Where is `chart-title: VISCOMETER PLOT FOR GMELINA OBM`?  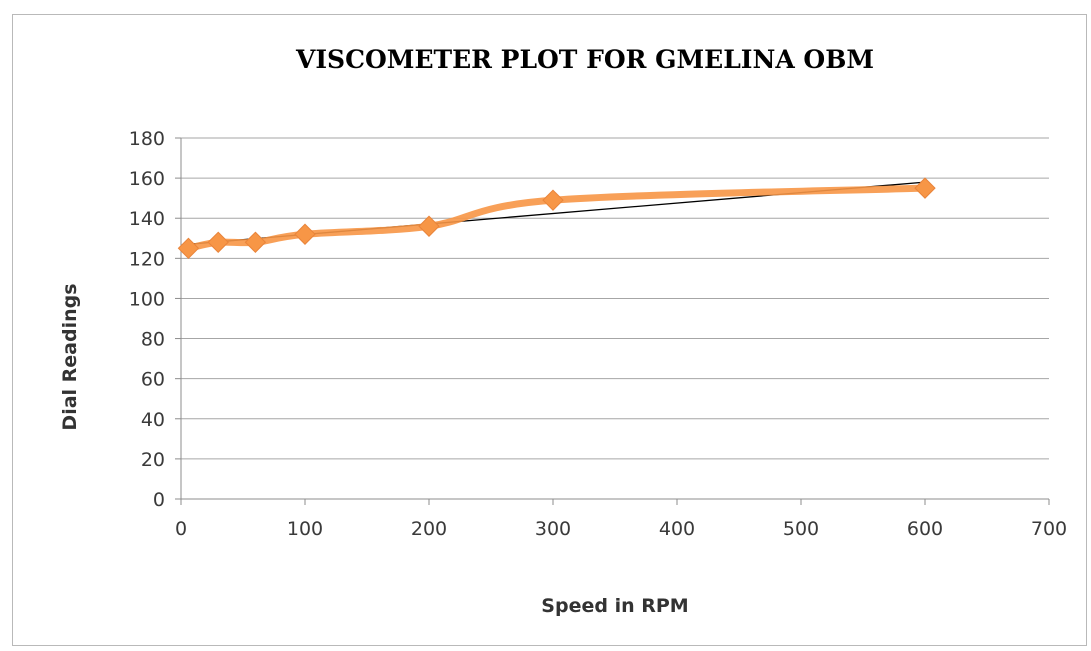
chart-title: VISCOMETER PLOT FOR GMELINA OBM is located at coordinates (584, 59).